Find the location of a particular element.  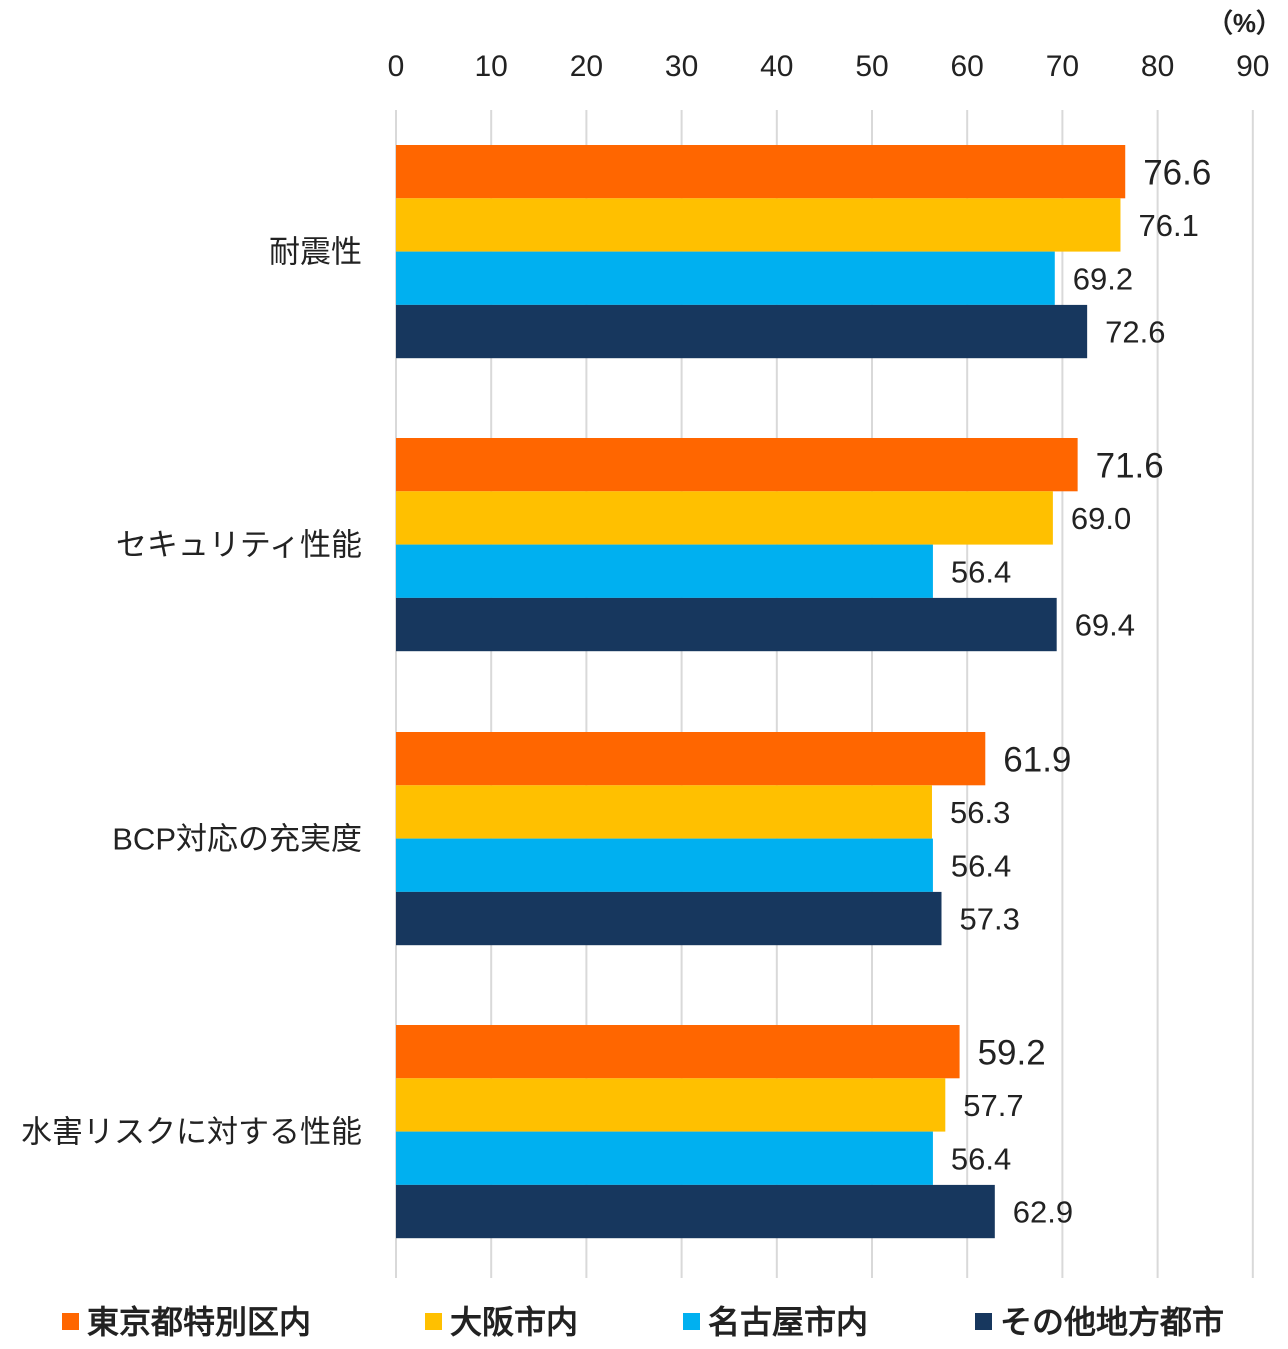

category-label: 水害リスクに対する性能 is located at coordinates (191, 1132).